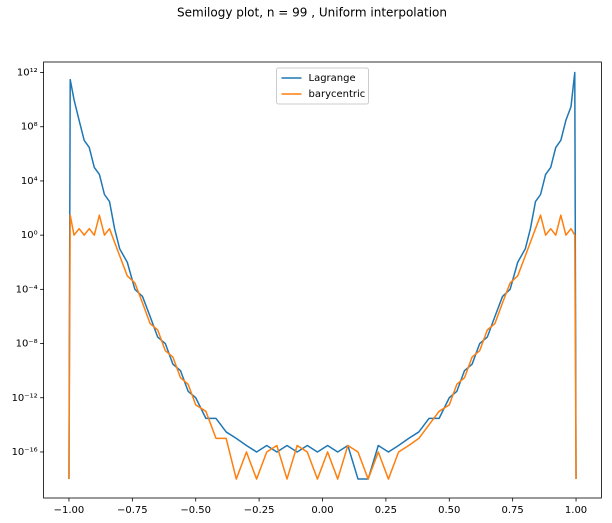 The image size is (612, 523). Describe the element at coordinates (386, 510) in the screenshot. I see `x-tick-label: 0.25` at that location.